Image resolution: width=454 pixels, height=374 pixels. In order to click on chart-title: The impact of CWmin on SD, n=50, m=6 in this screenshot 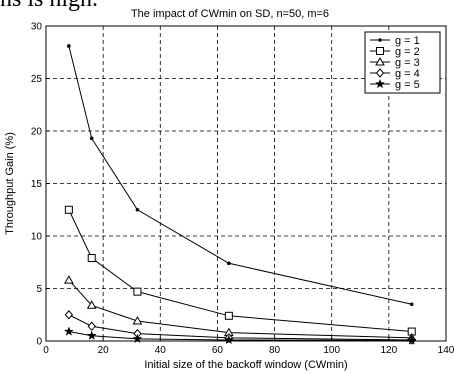, I will do `click(230, 14)`.